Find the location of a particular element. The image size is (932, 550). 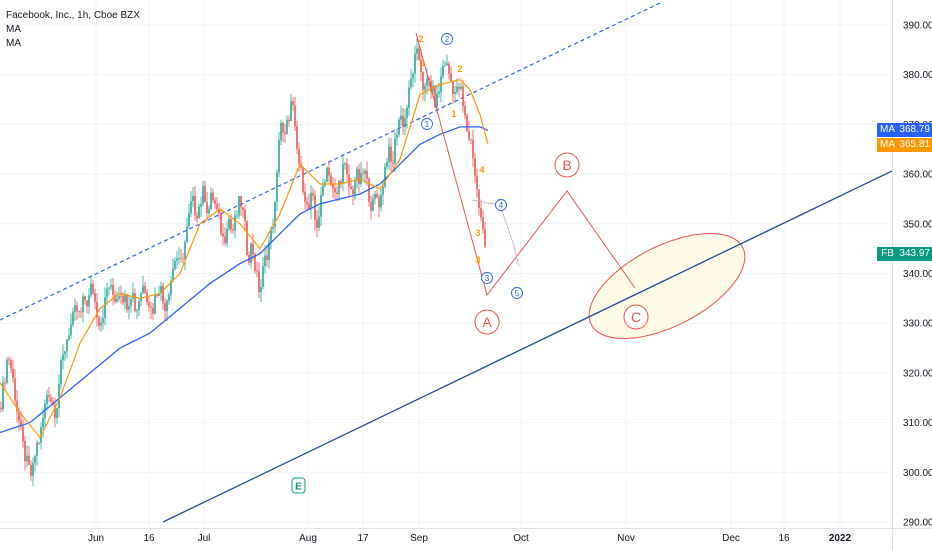

target-zone-ellipse is located at coordinates (667, 286).